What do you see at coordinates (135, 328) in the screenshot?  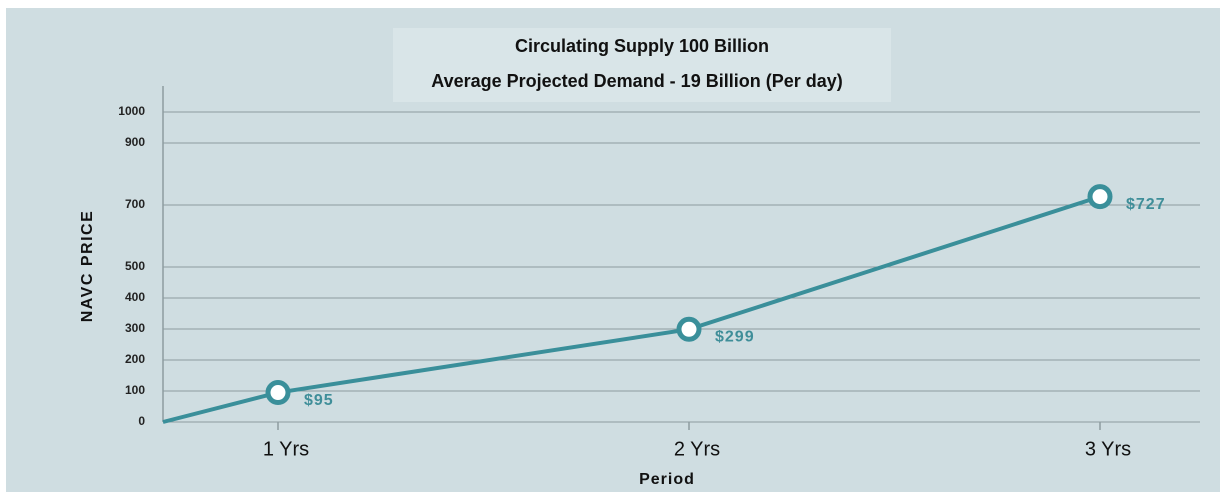 I see `y-tick-label: 300` at bounding box center [135, 328].